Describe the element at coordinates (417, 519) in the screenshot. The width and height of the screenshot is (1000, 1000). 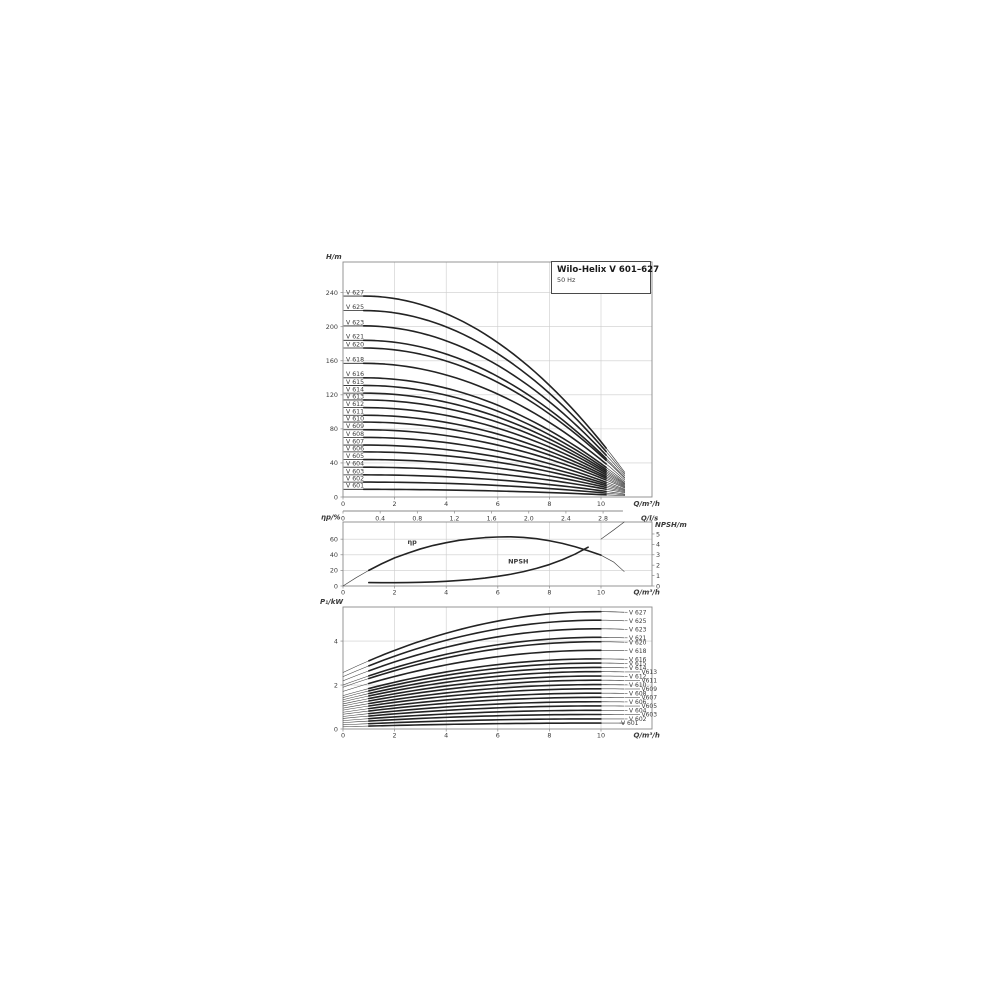
I see `x2-tick-label: 0.8` at that location.